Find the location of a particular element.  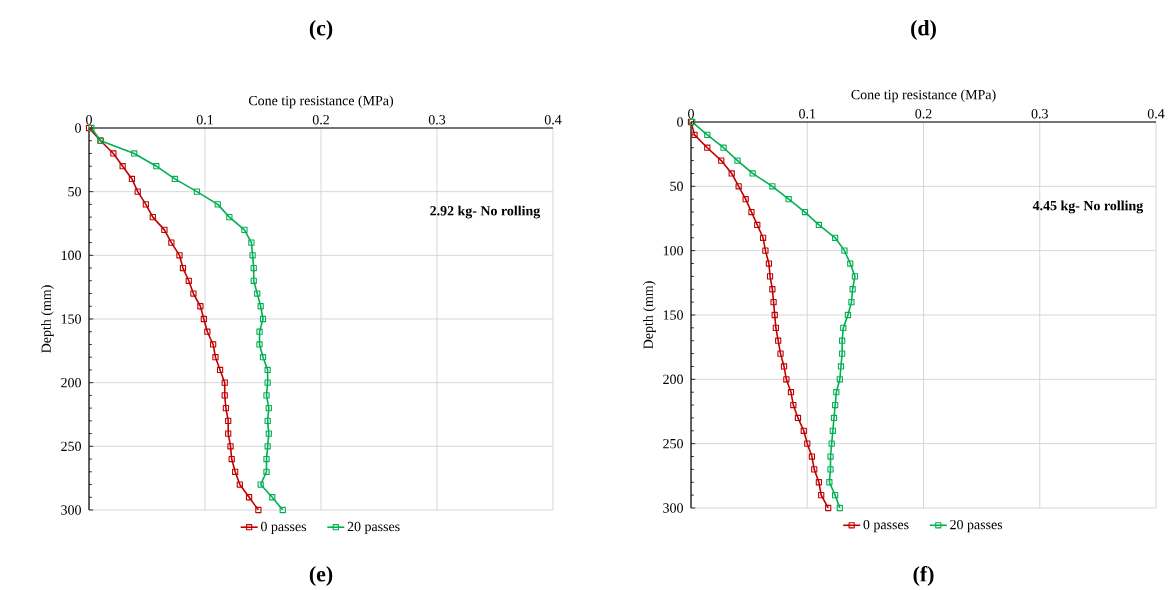

annotation: 2.92 kg- No rolling is located at coordinates (485, 212).